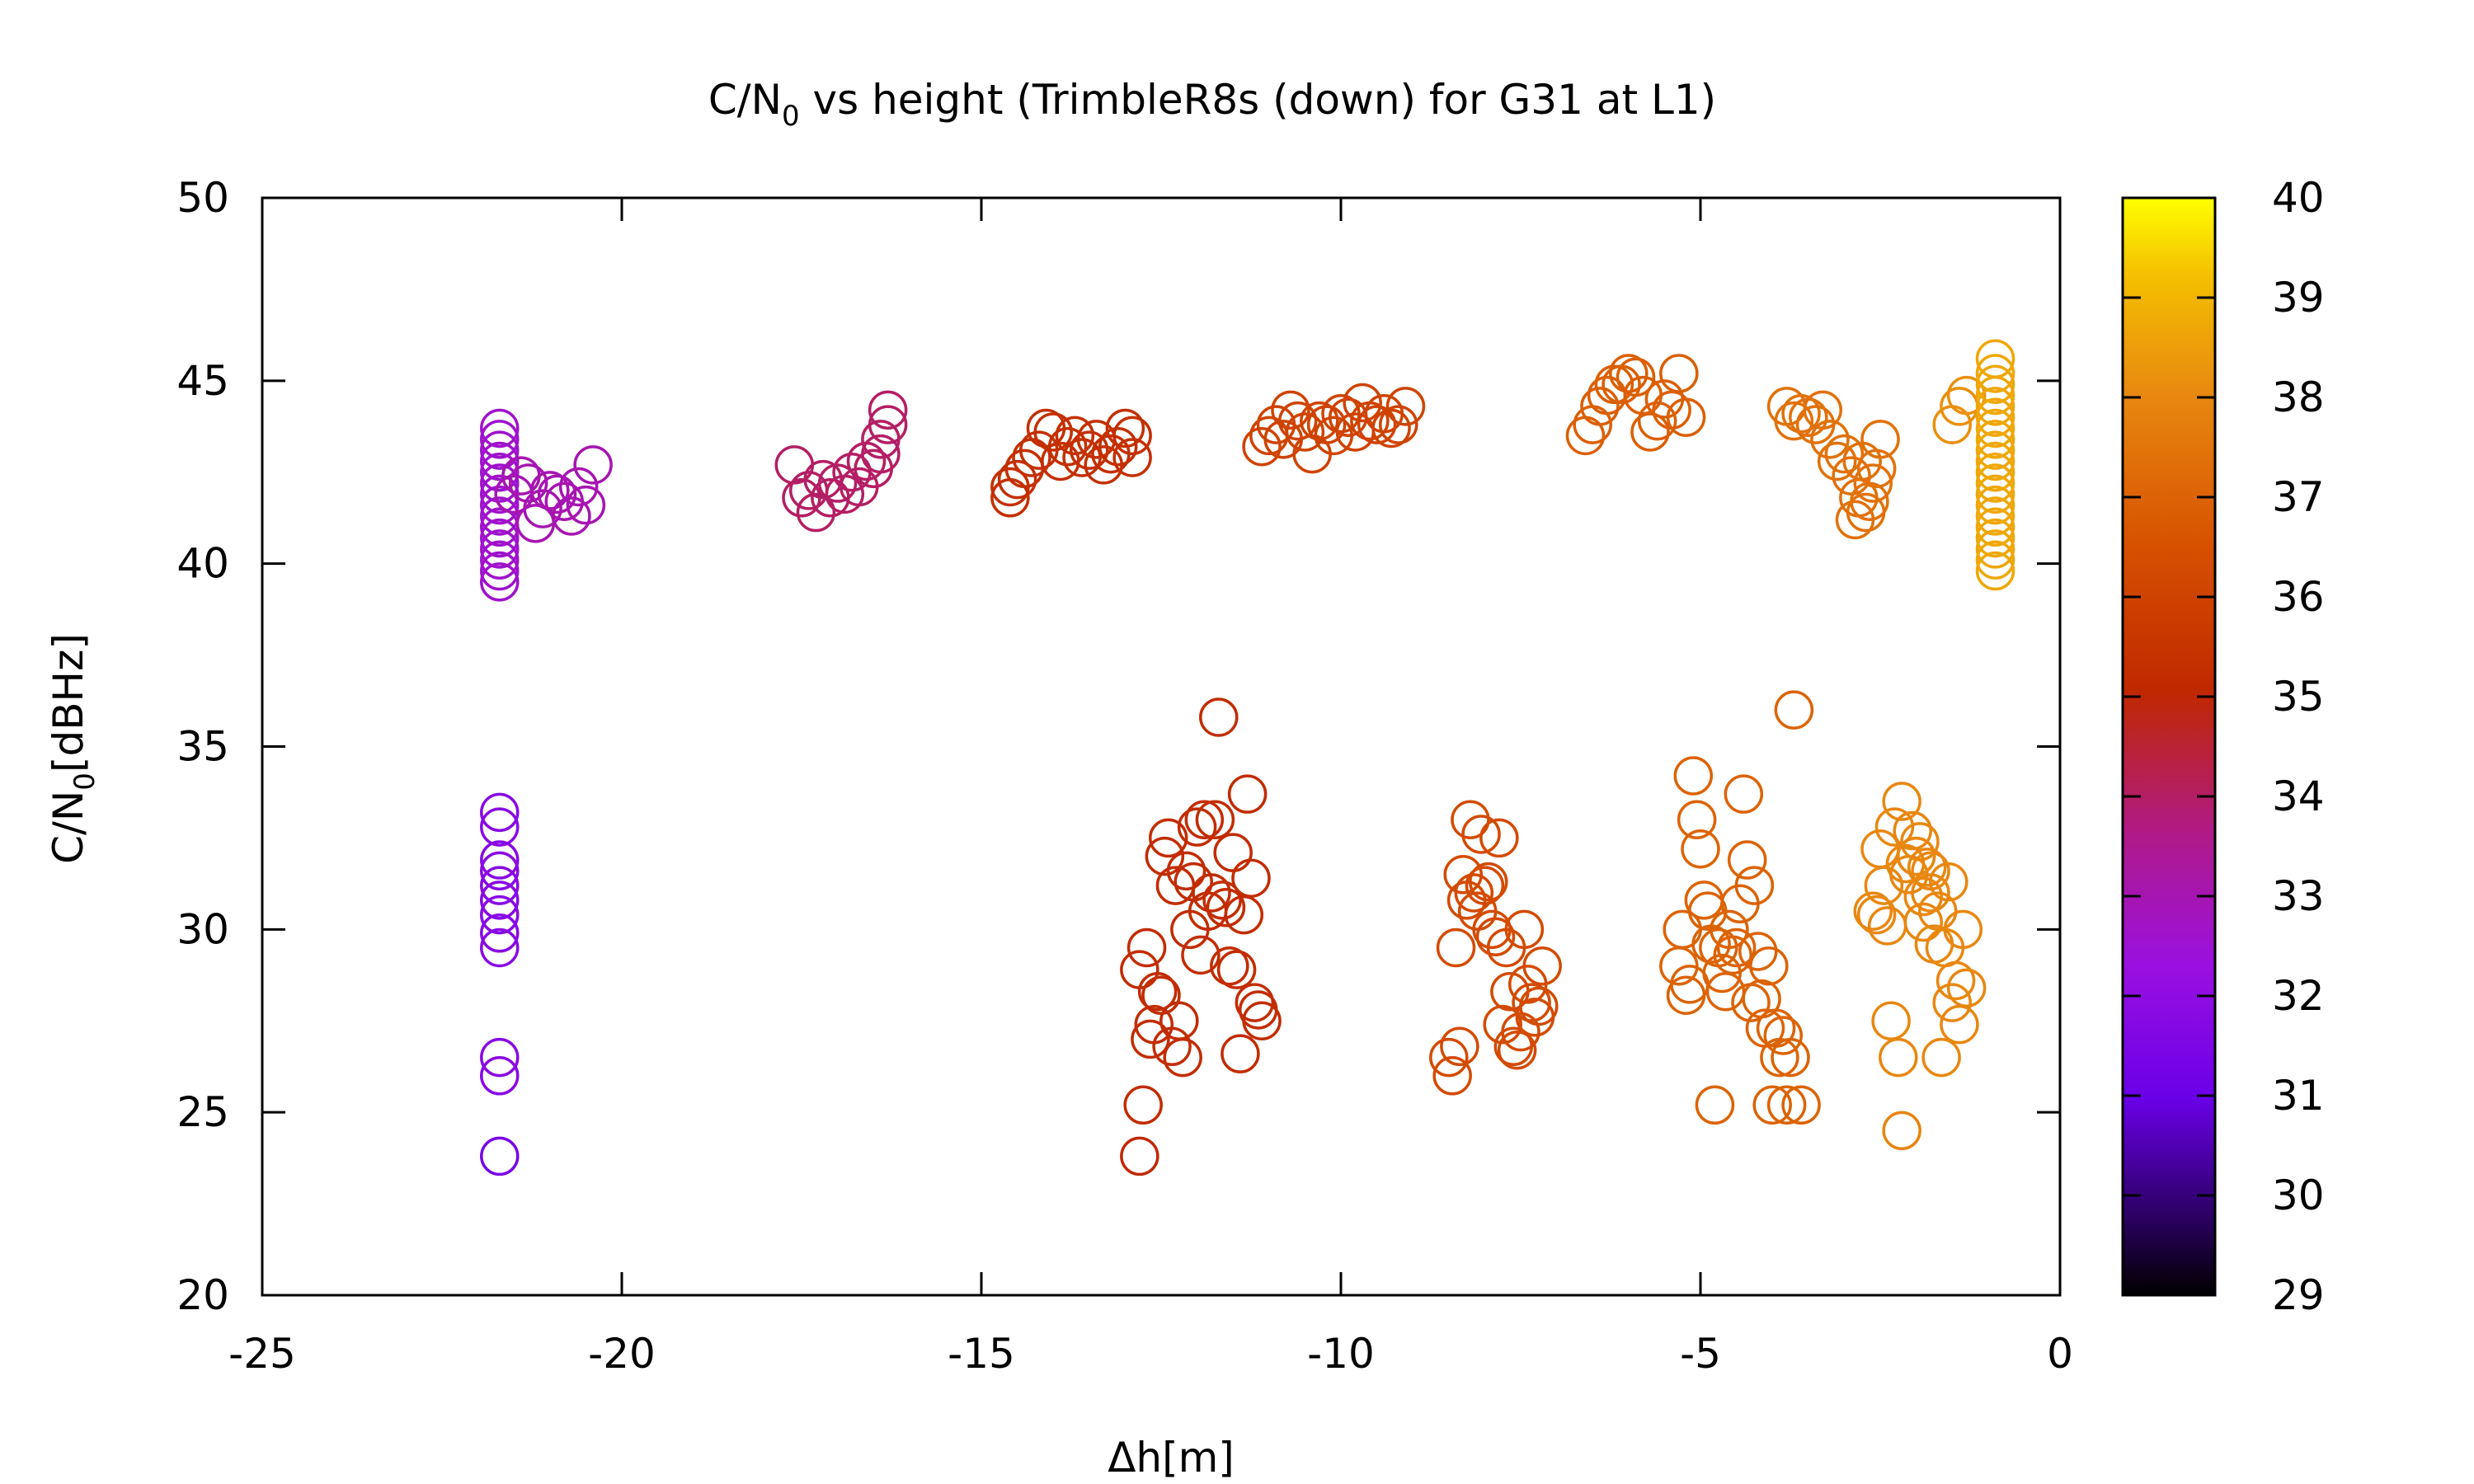 The image size is (2474, 1484). I want to click on y-tick-label: 45, so click(202, 381).